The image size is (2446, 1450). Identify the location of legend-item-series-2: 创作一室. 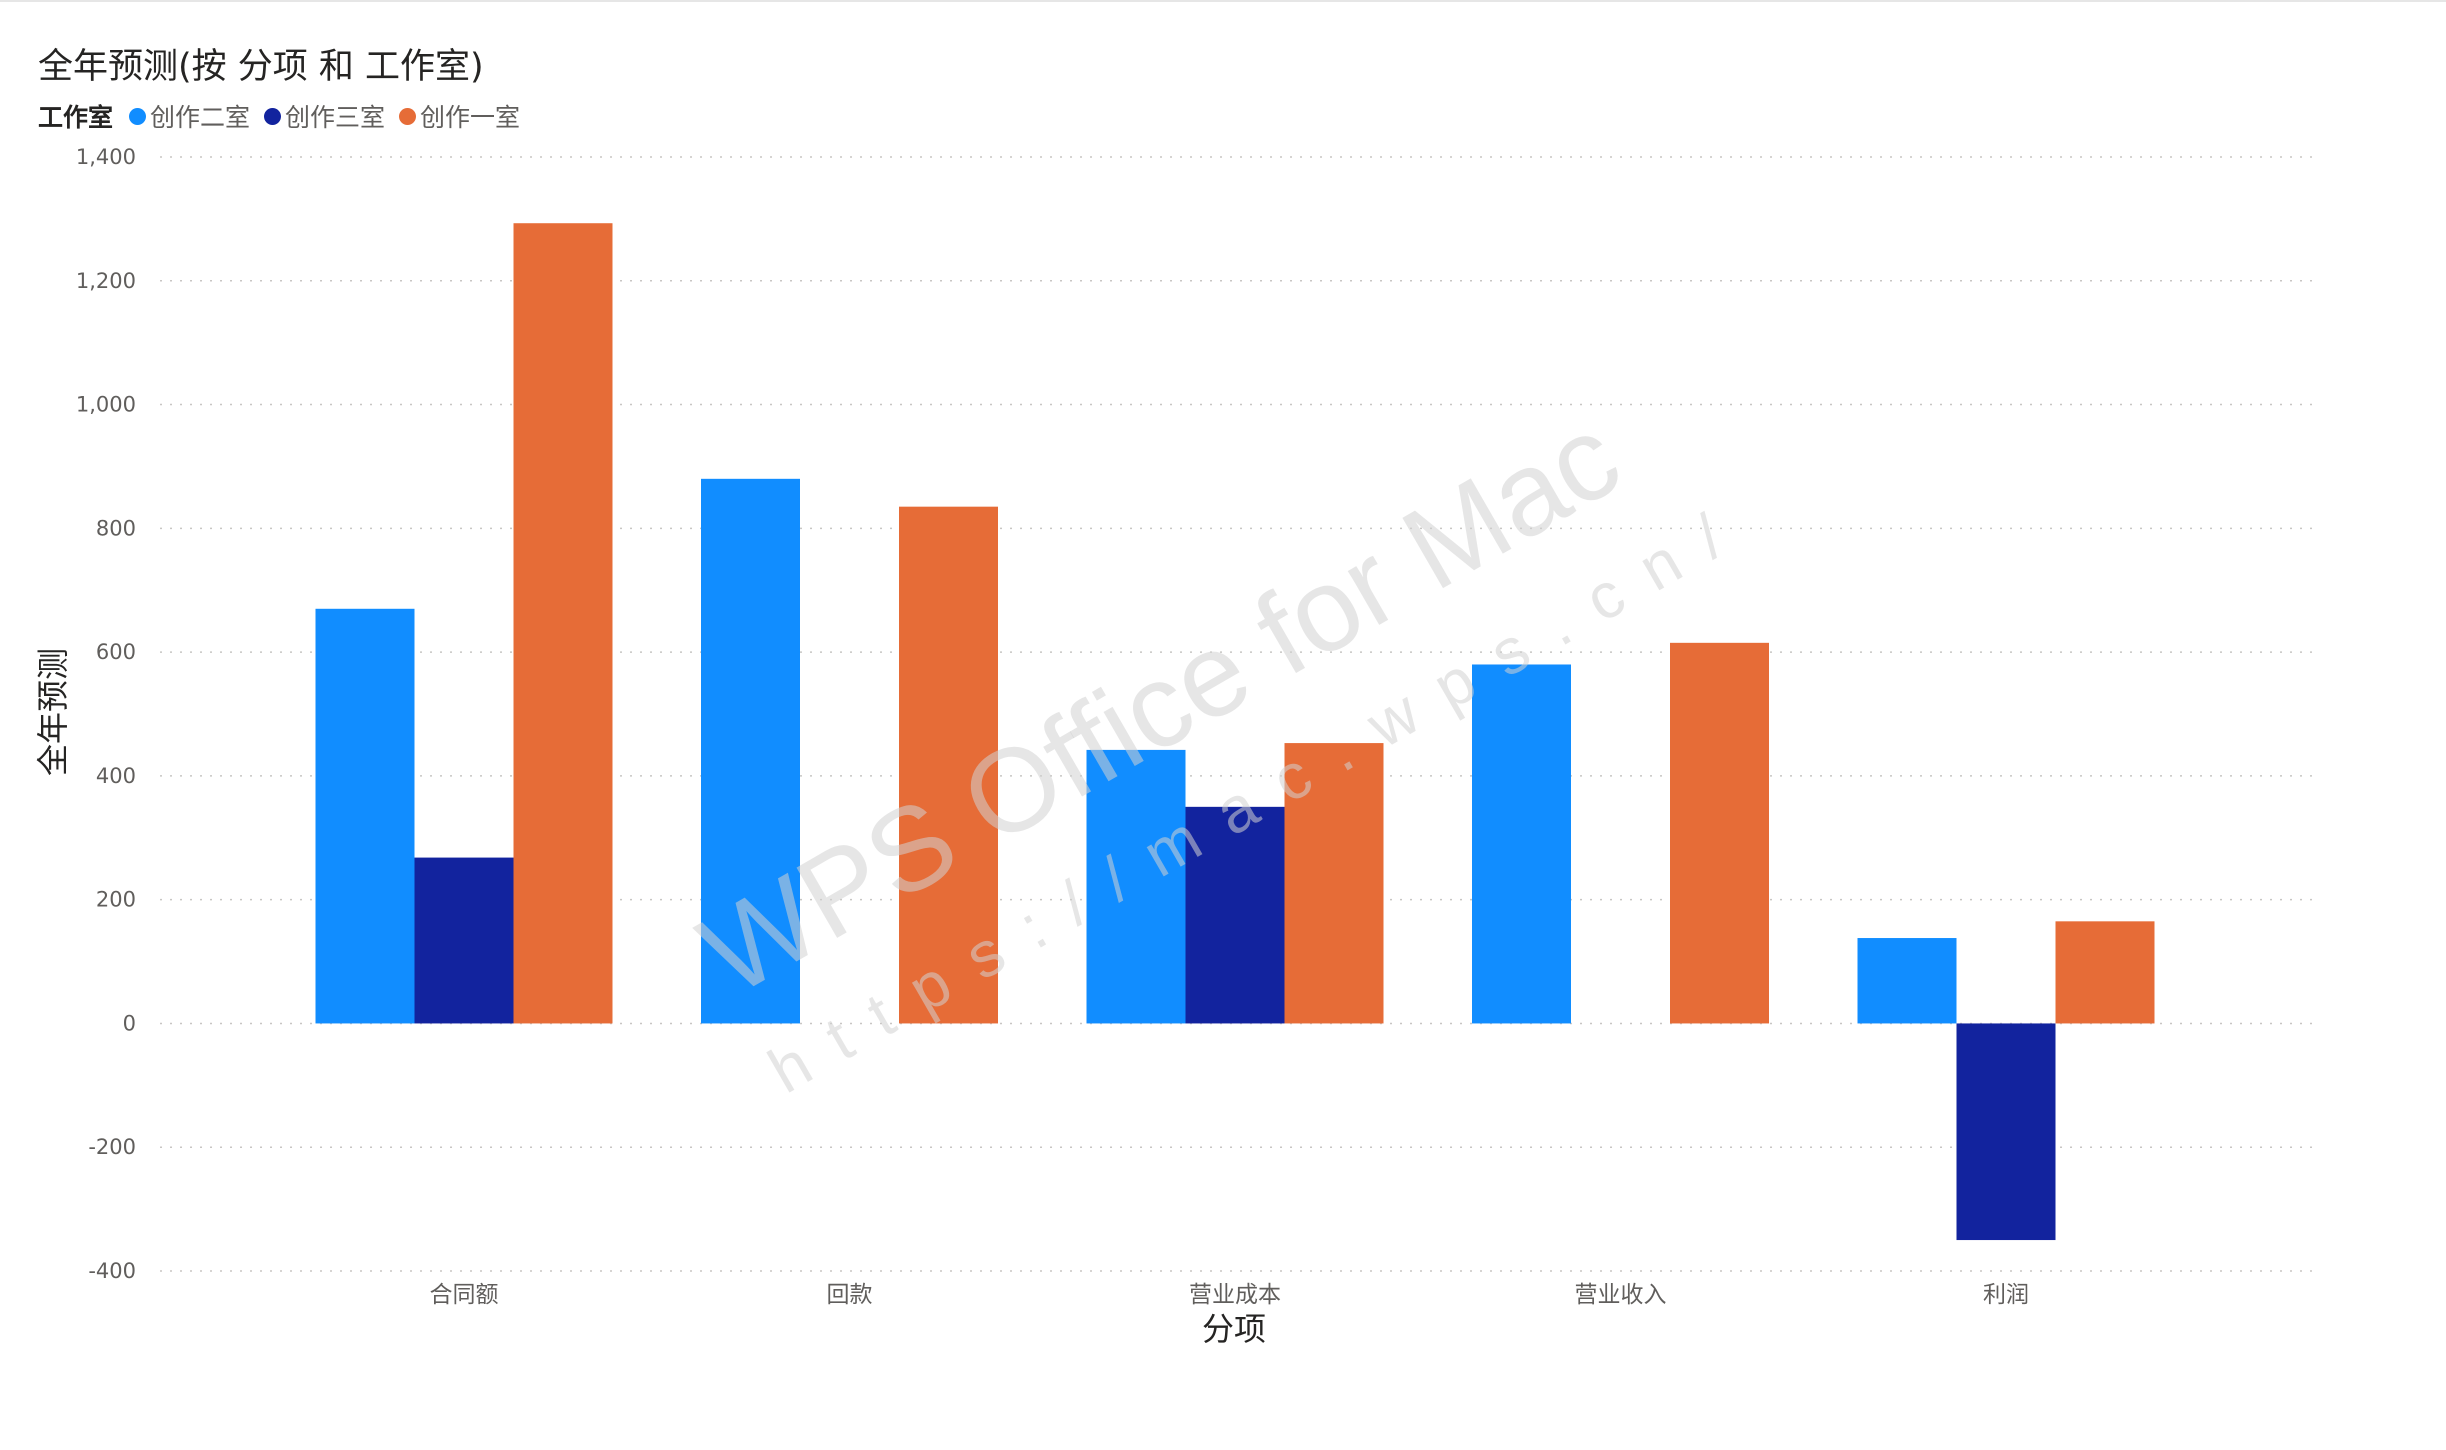
(459, 116).